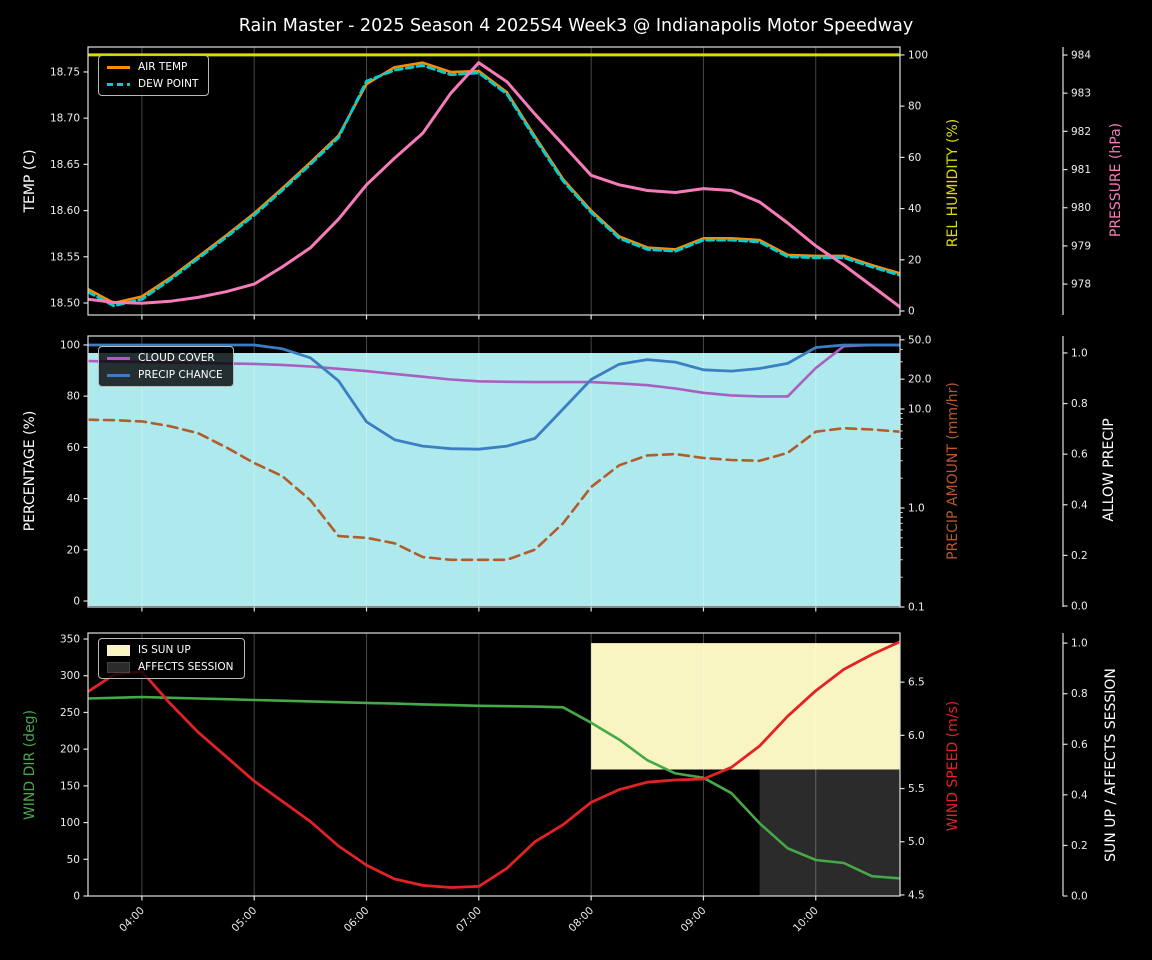 The height and width of the screenshot is (960, 1152). Describe the element at coordinates (829, 832) in the screenshot. I see `affects-session-fill` at that location.